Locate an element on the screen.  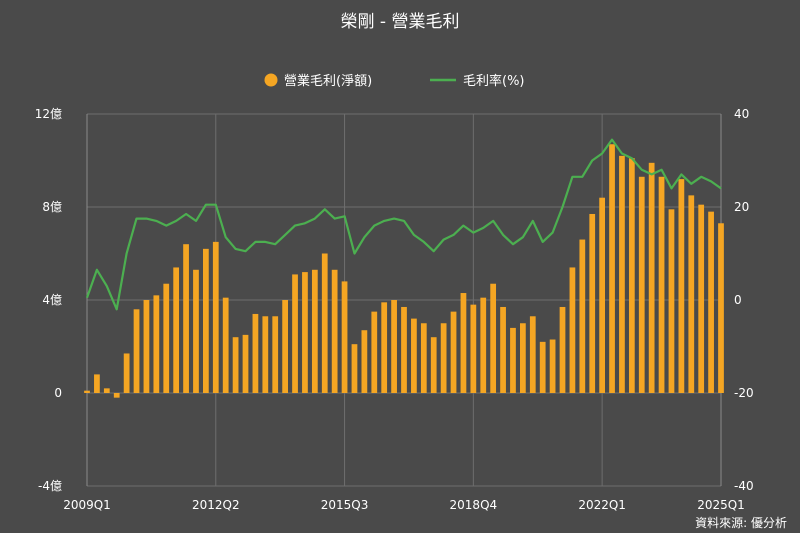
left-tick-label: 8億 is located at coordinates (52, 207).